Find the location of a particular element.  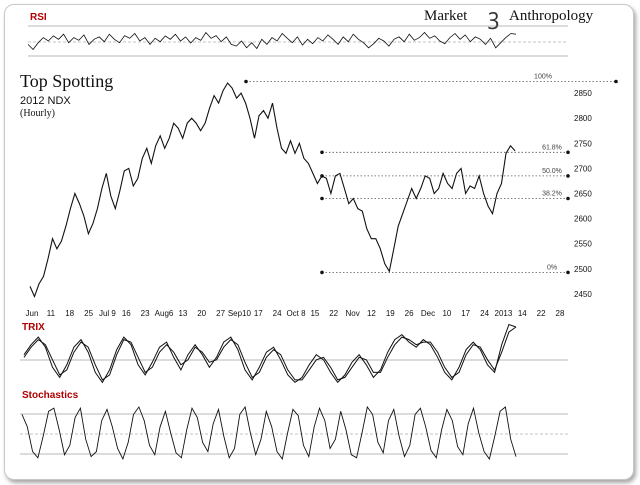

x-tick-label: 13 is located at coordinates (182, 313).